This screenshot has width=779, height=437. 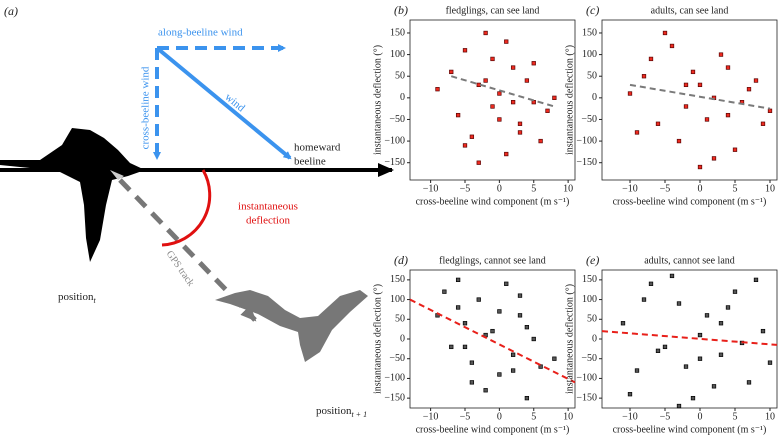 I want to click on bird-t-mark, so click(x=117, y=175).